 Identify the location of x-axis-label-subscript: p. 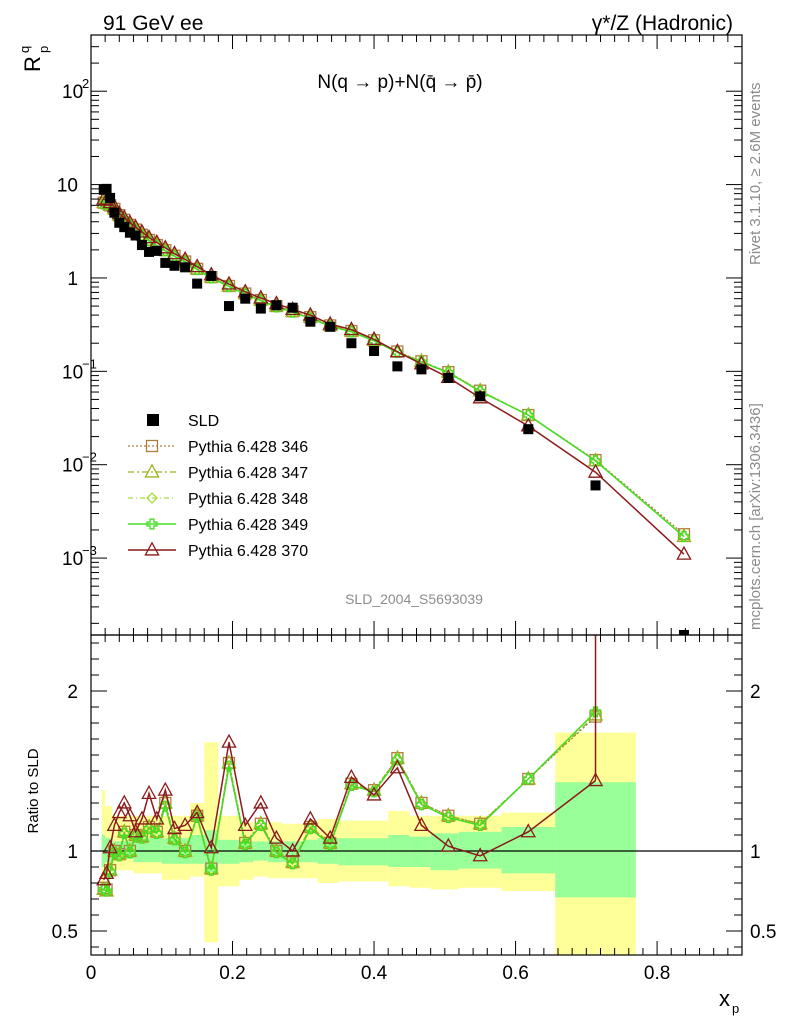
(735, 1008).